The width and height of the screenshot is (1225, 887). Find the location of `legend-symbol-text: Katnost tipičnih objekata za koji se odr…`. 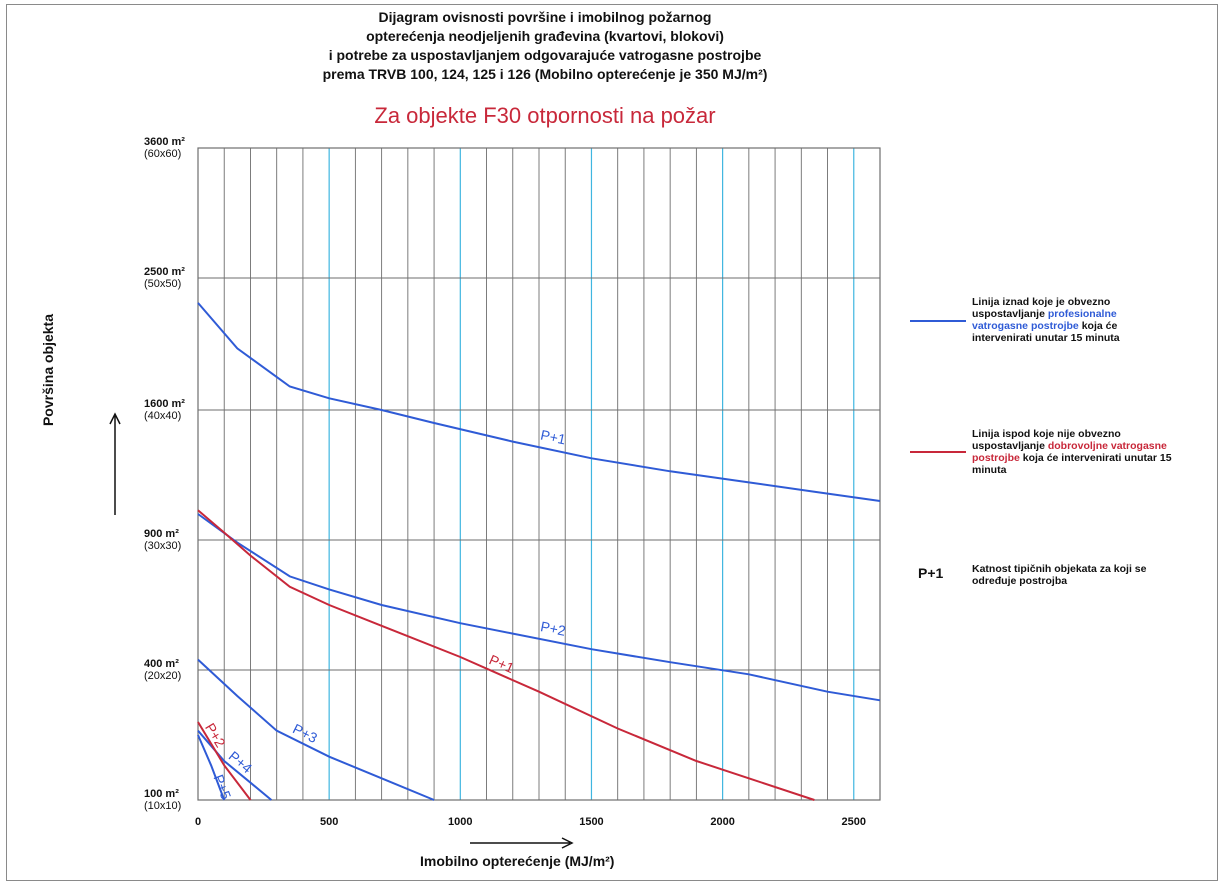

legend-symbol-text: Katnost tipičnih objekata za koji se odr… is located at coordinates (1059, 575).